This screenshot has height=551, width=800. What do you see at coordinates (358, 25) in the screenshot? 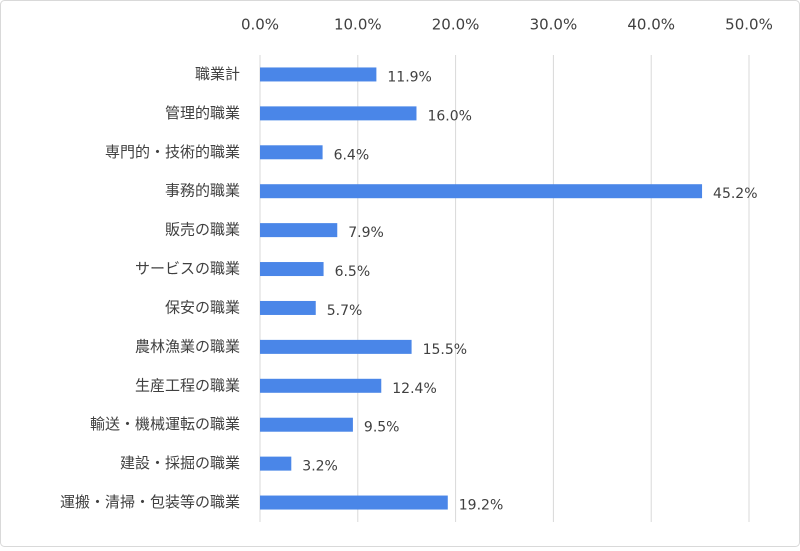
I see `x-tick-label: 10.0%` at bounding box center [358, 25].